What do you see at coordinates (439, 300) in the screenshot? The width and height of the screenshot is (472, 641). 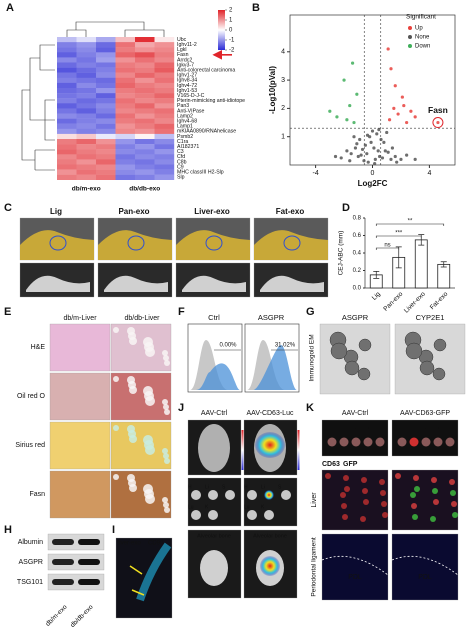 I see `label: Fat-exo` at bounding box center [439, 300].